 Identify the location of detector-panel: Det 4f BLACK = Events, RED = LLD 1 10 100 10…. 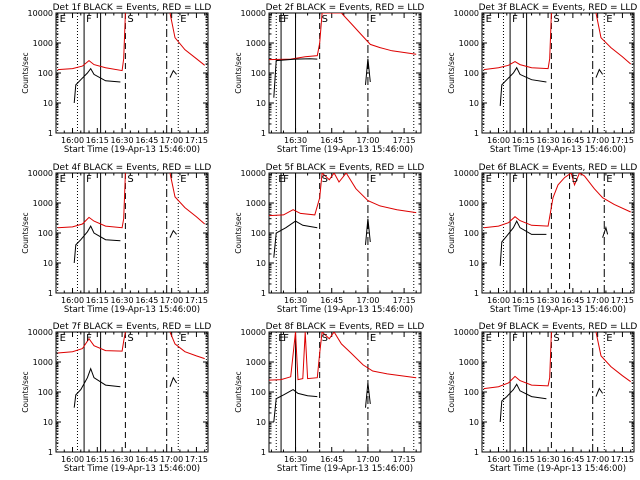
(116, 239).